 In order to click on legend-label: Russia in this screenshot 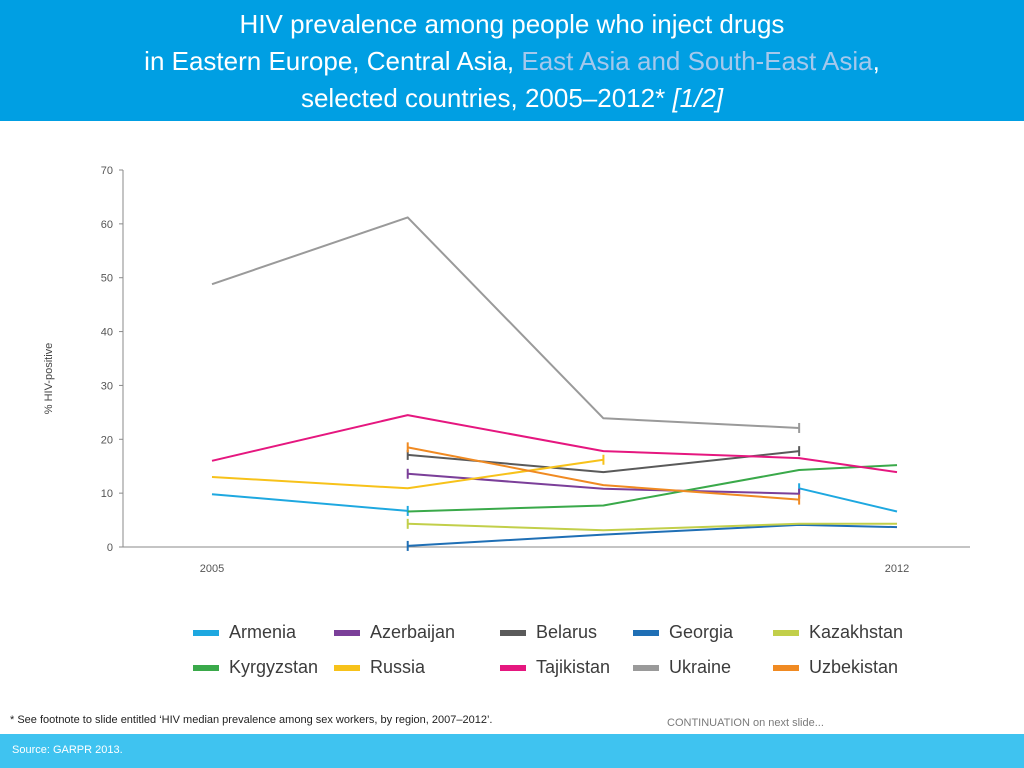, I will do `click(398, 667)`.